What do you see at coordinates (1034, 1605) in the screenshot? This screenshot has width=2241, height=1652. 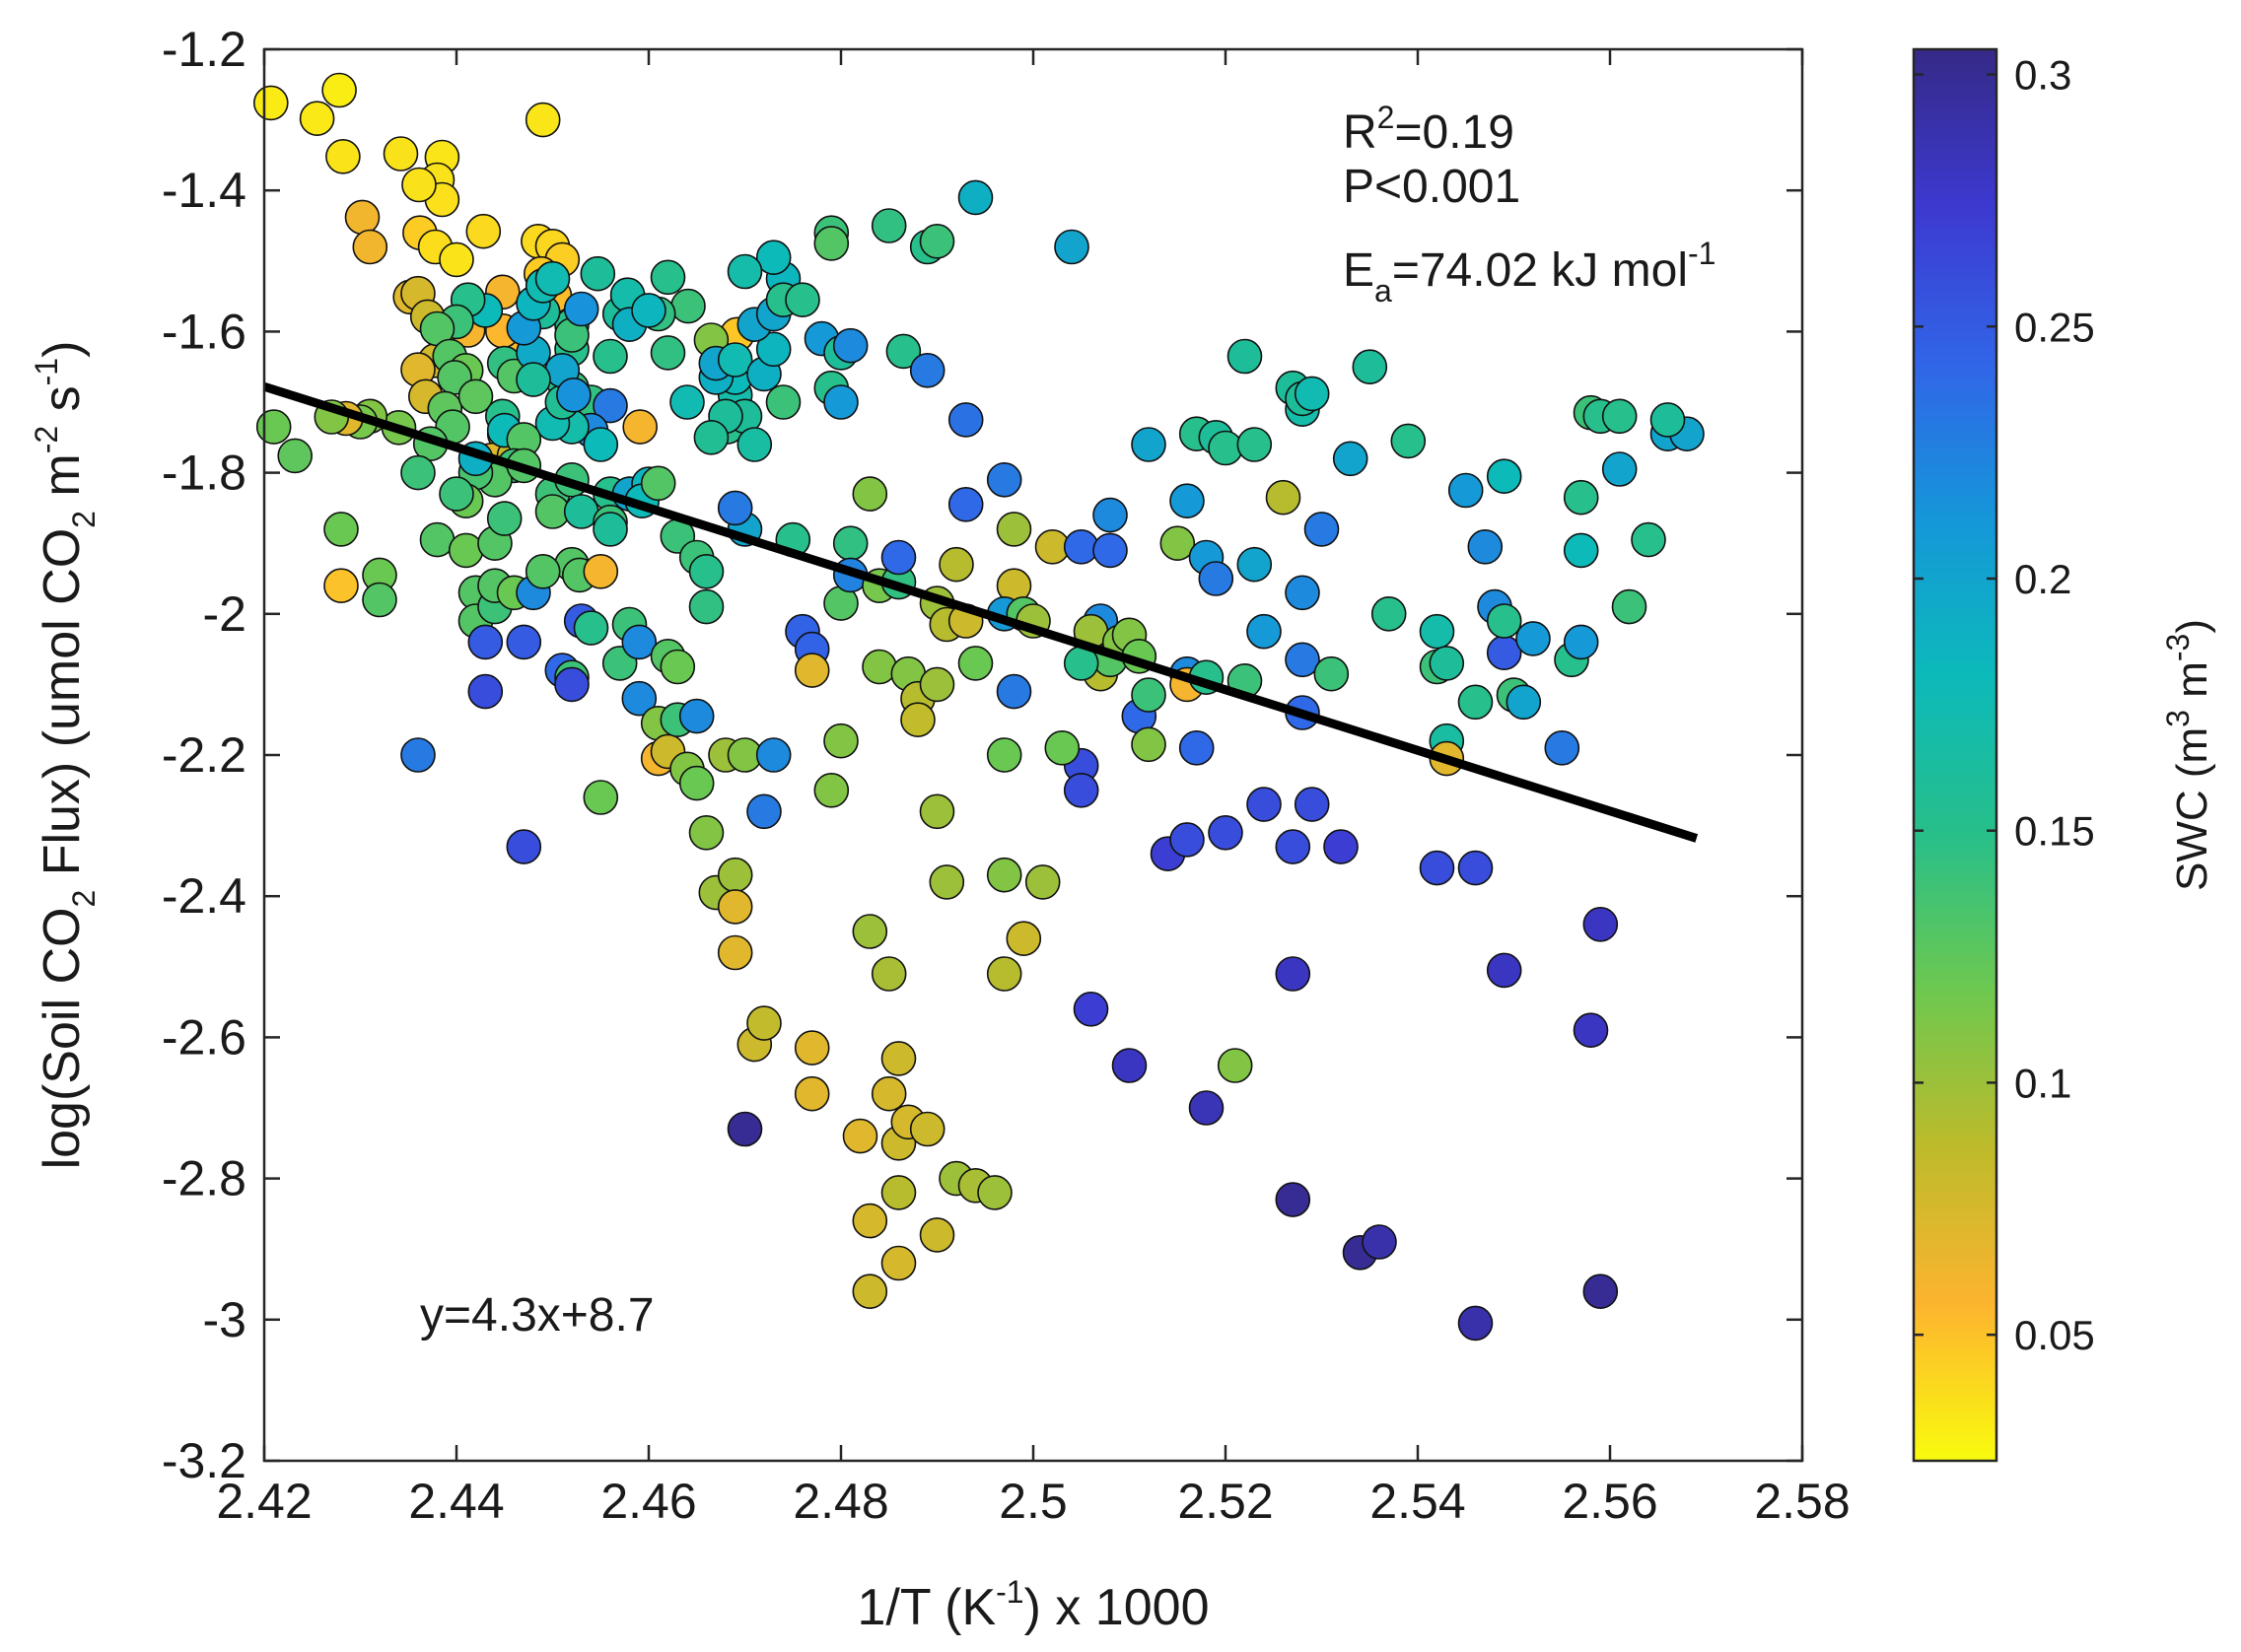 I see `x-axis-title: 1/T (K-1) x 1000` at bounding box center [1034, 1605].